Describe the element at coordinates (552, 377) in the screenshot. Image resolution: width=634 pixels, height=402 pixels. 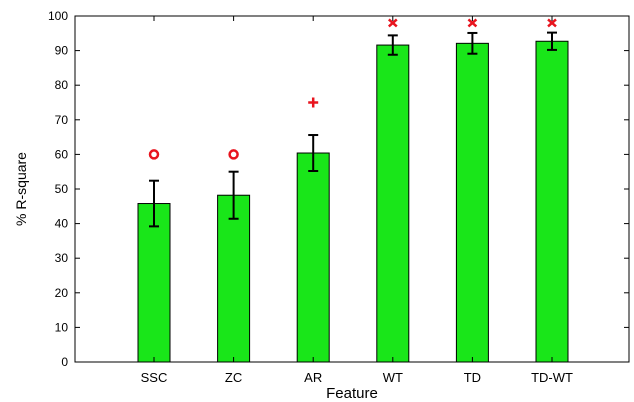
I see `x-tick-label: TD-WT` at that location.